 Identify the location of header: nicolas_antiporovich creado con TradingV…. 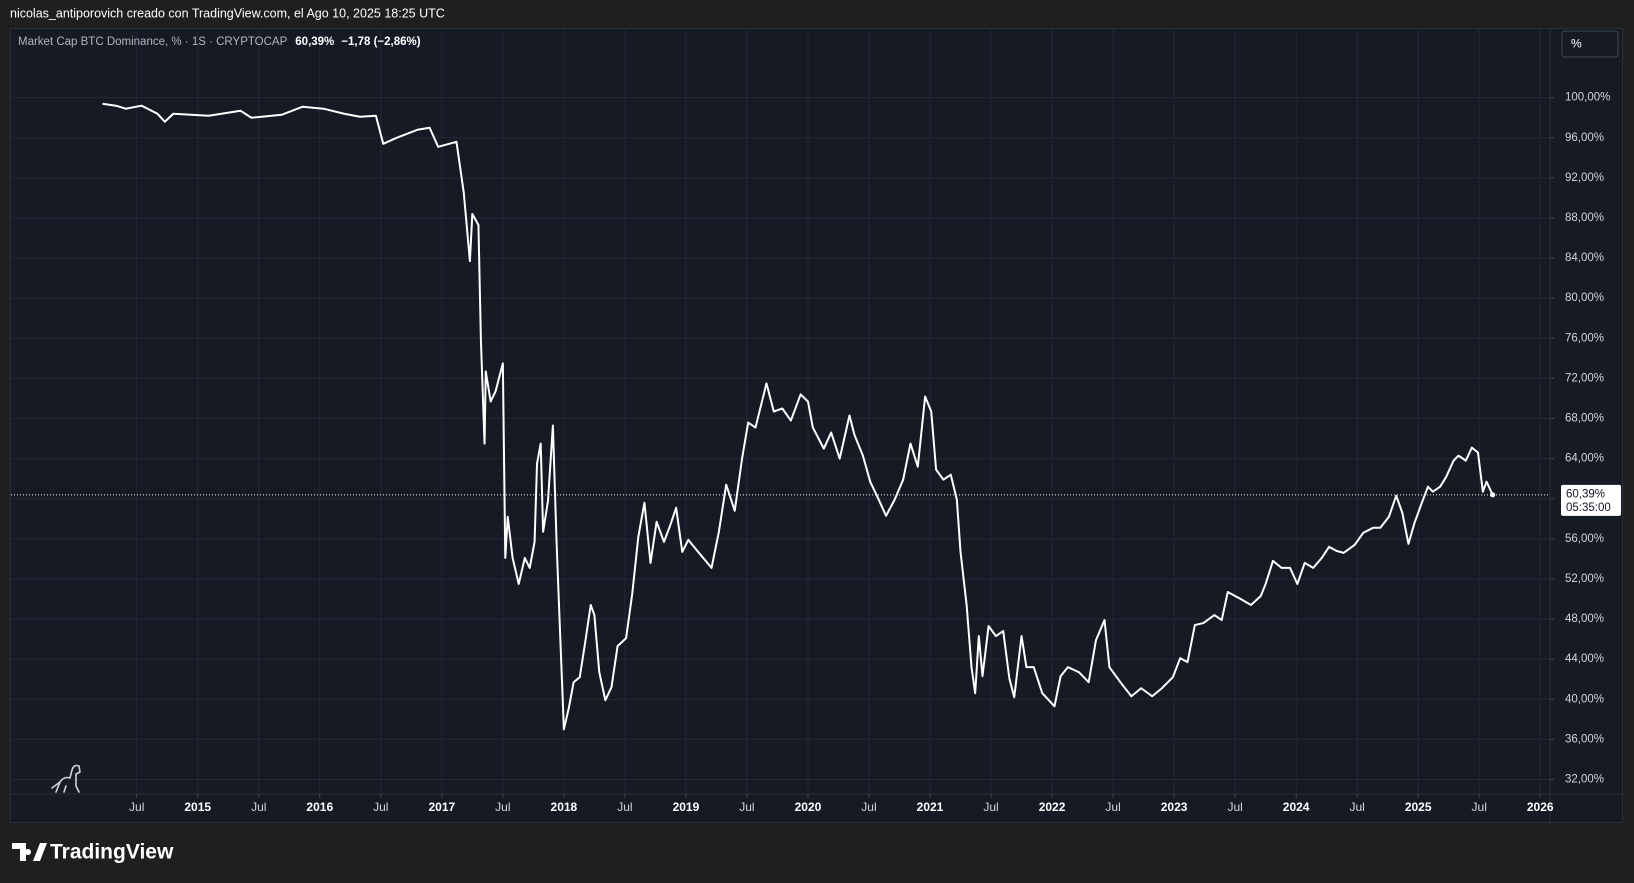
(227, 13).